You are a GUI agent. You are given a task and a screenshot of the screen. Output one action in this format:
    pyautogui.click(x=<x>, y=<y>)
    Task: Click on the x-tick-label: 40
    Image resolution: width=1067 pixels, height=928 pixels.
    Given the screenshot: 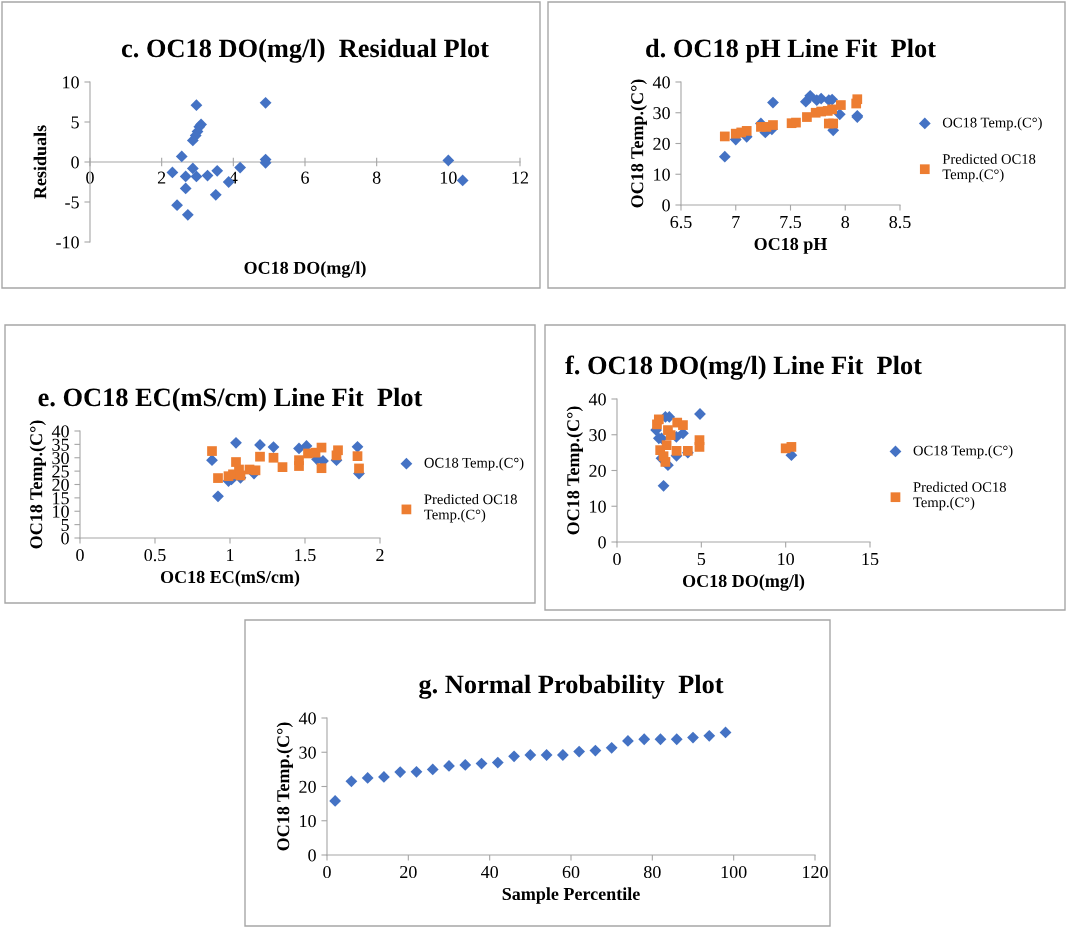 What is the action you would take?
    pyautogui.click(x=489, y=872)
    